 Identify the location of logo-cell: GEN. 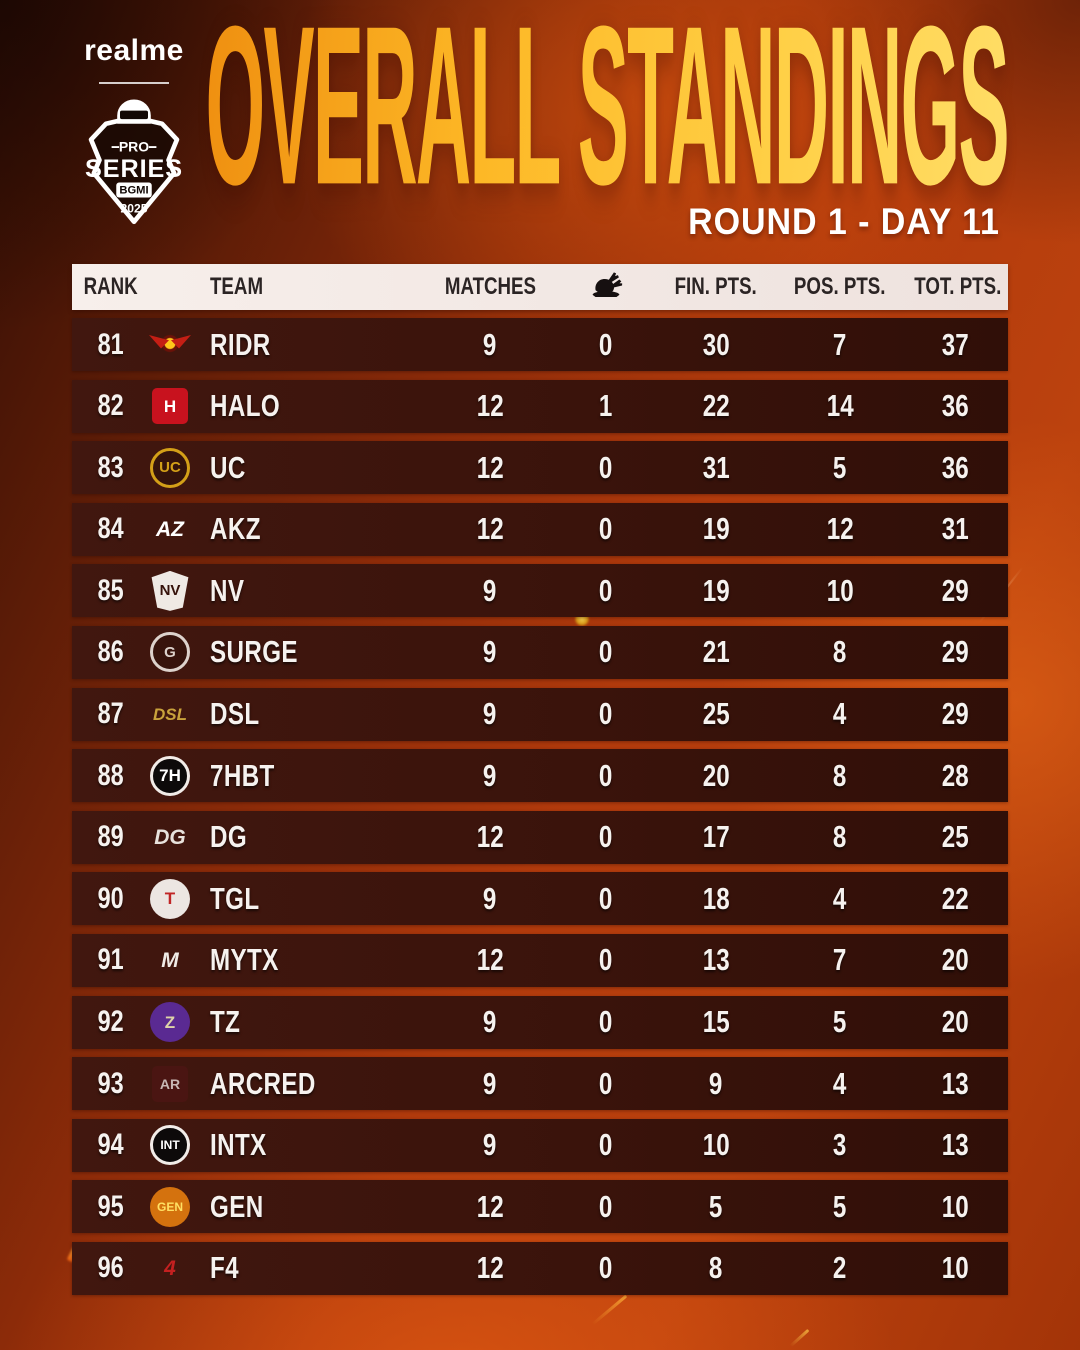
(170, 1206).